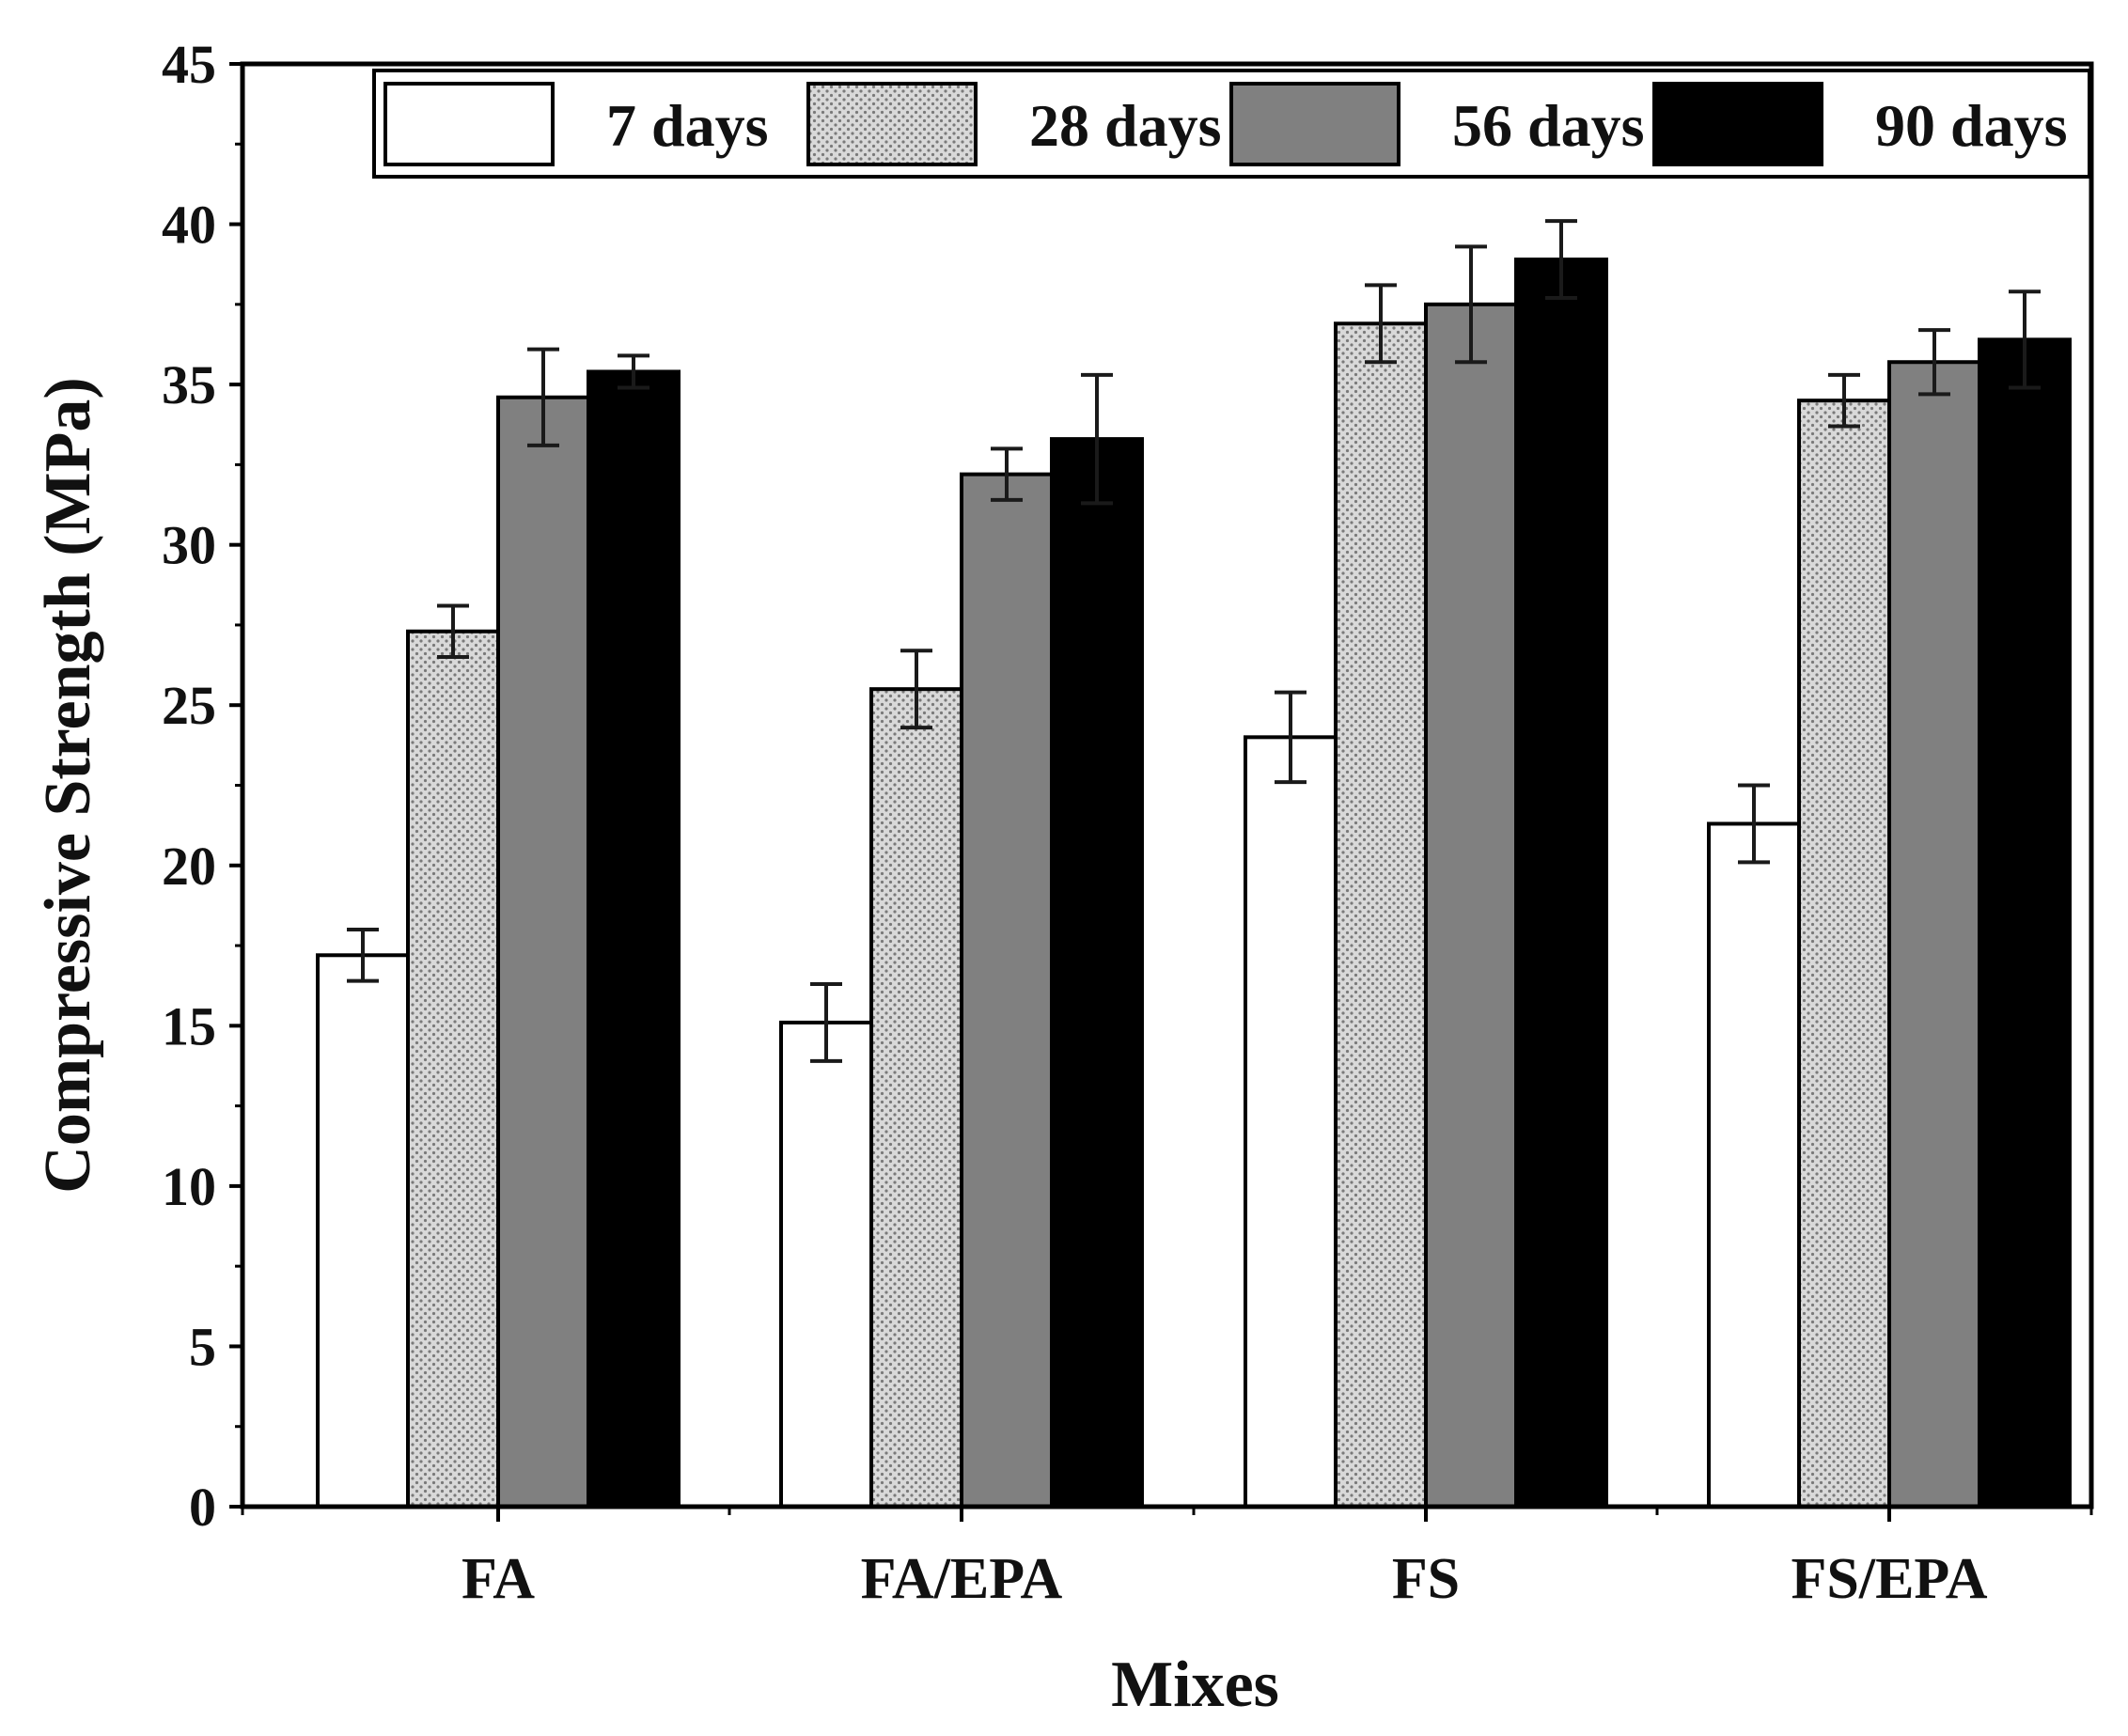  What do you see at coordinates (1548, 125) in the screenshot?
I see `legend-label: 56 days` at bounding box center [1548, 125].